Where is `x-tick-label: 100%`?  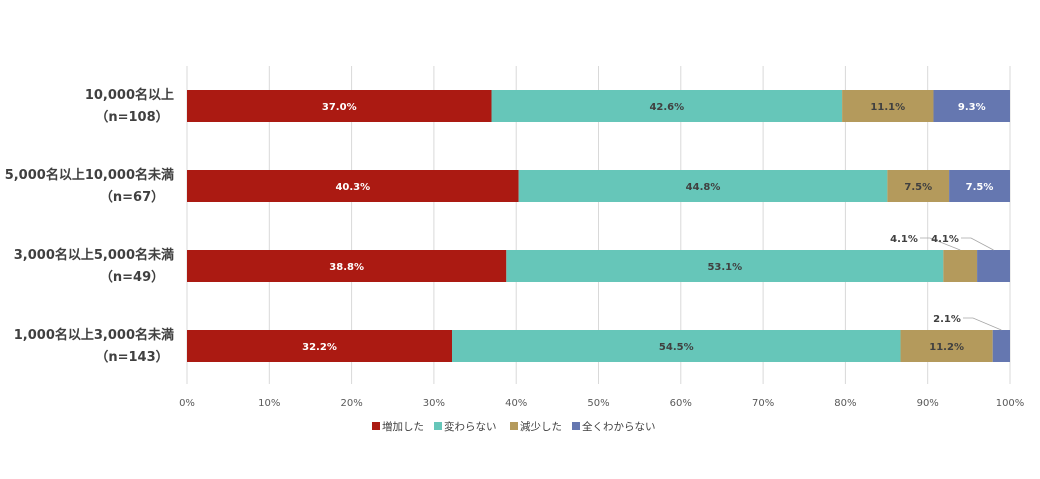
x-tick-label: 100% is located at coordinates (1010, 403).